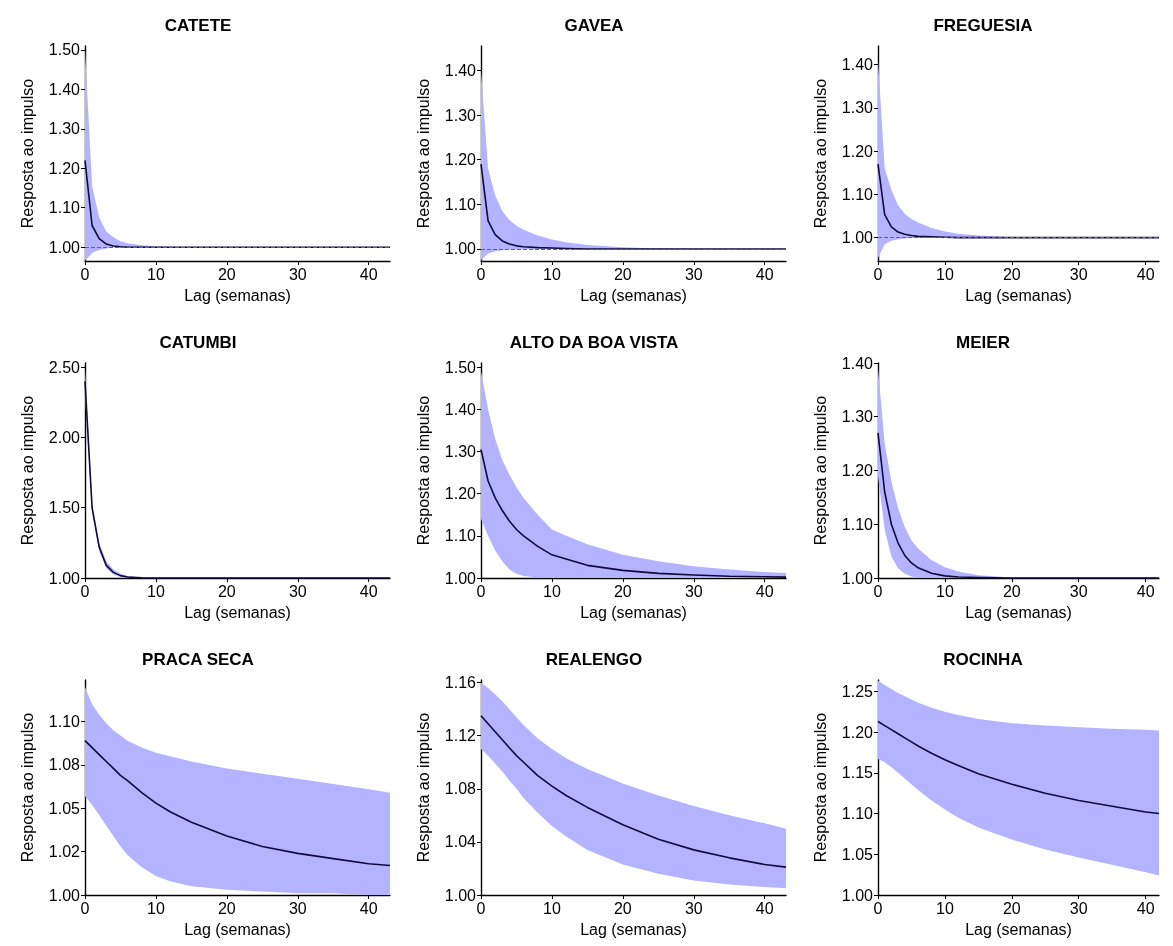 The image size is (1173, 946). I want to click on chart-title: ROCINHA, so click(983, 659).